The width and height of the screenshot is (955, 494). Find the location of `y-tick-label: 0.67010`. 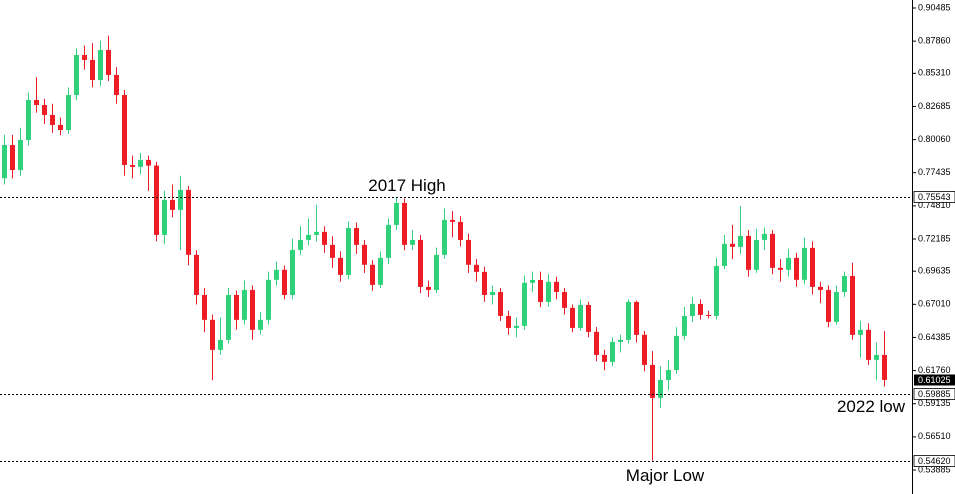

y-tick-label: 0.67010 is located at coordinates (934, 304).